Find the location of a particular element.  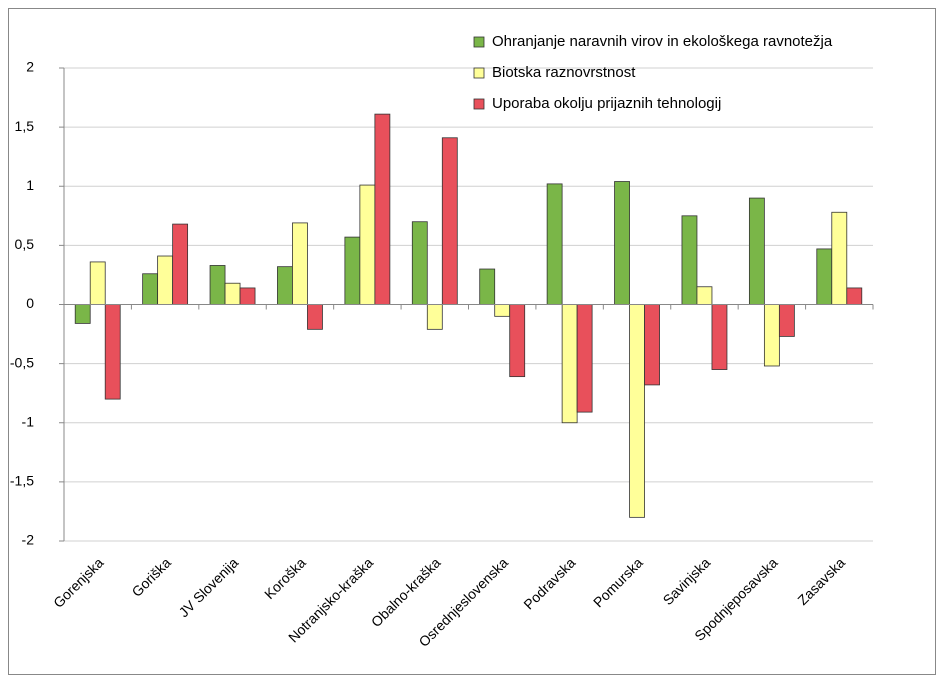

y-tick-label: 0,5 is located at coordinates (25, 244).